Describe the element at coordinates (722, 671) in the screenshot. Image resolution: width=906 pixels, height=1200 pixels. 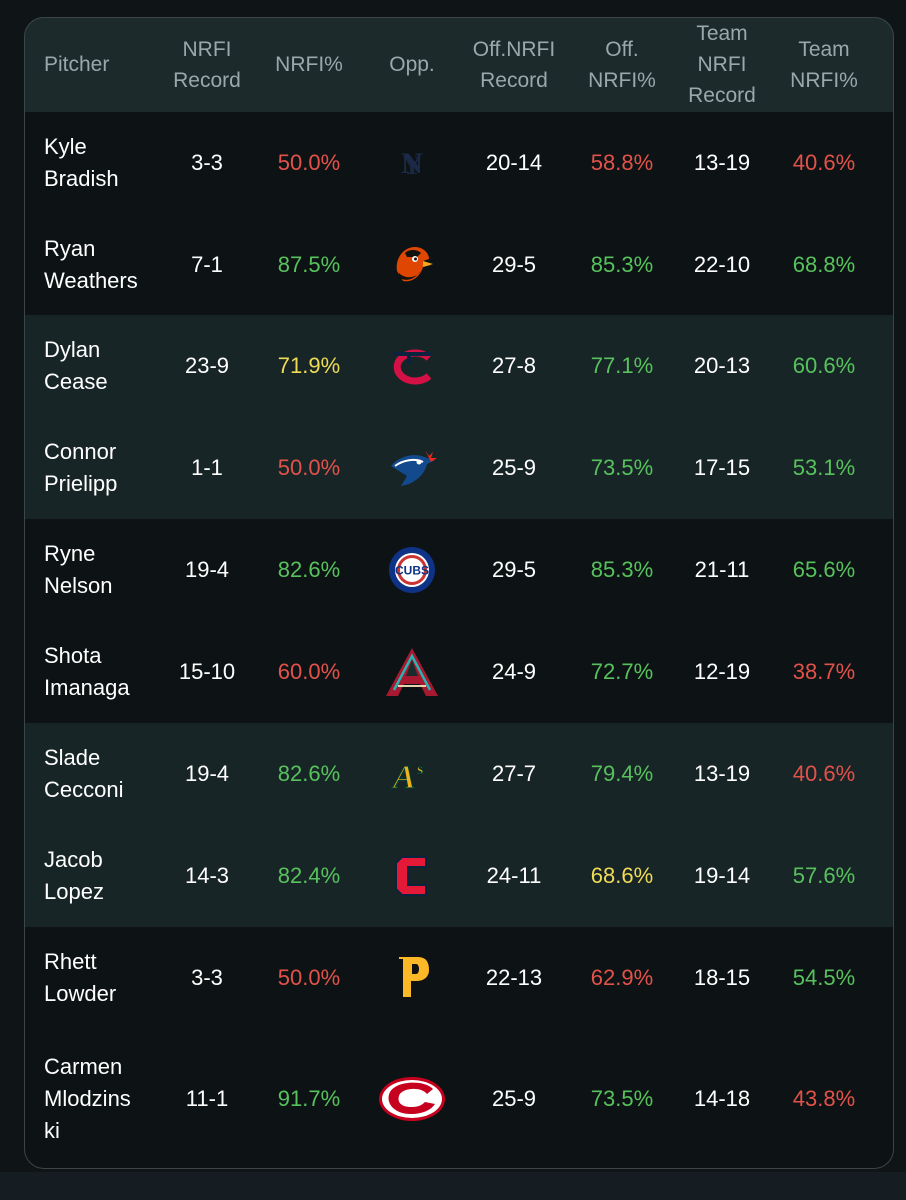
I see `team-nrfi-record: 12-19` at that location.